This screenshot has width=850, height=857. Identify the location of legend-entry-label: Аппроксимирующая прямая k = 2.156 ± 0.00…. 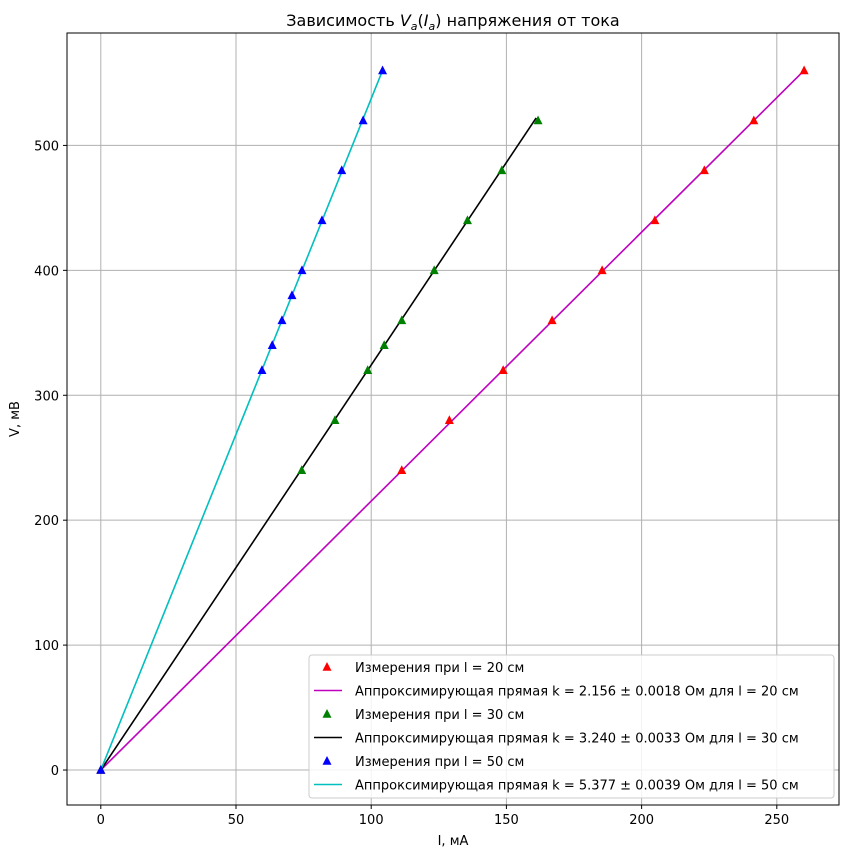
(577, 692).